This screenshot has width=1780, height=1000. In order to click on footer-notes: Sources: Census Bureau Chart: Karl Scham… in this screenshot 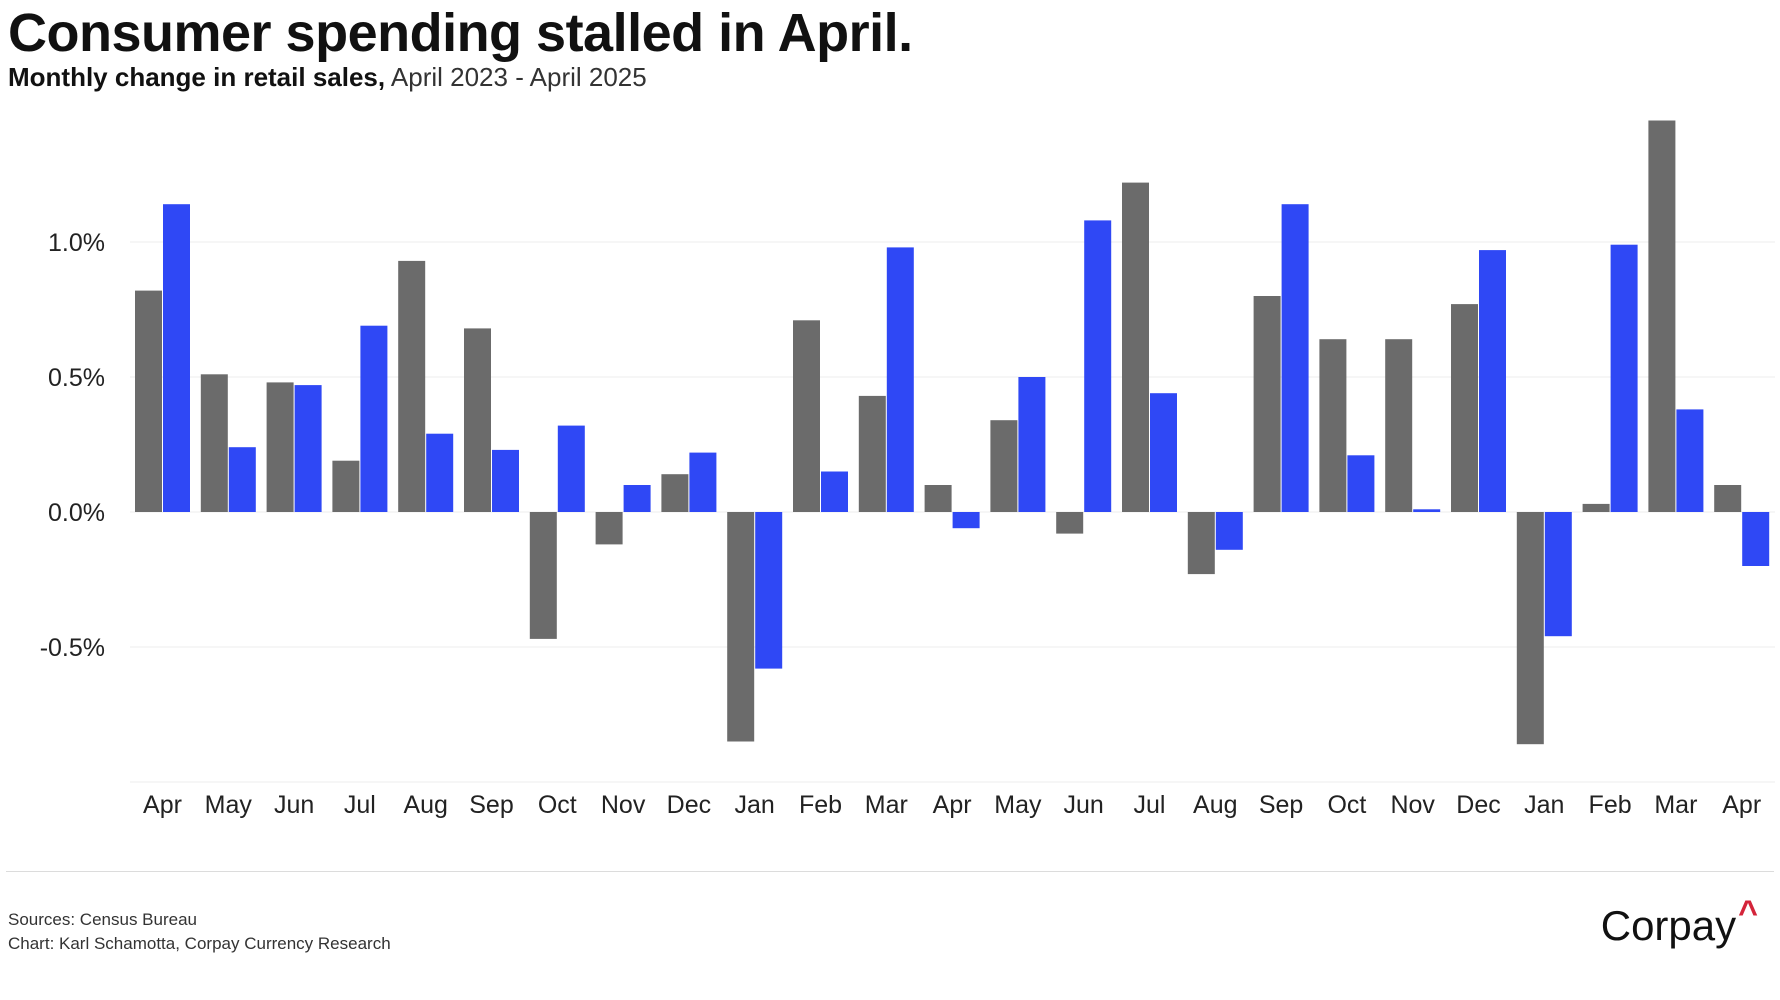, I will do `click(199, 932)`.